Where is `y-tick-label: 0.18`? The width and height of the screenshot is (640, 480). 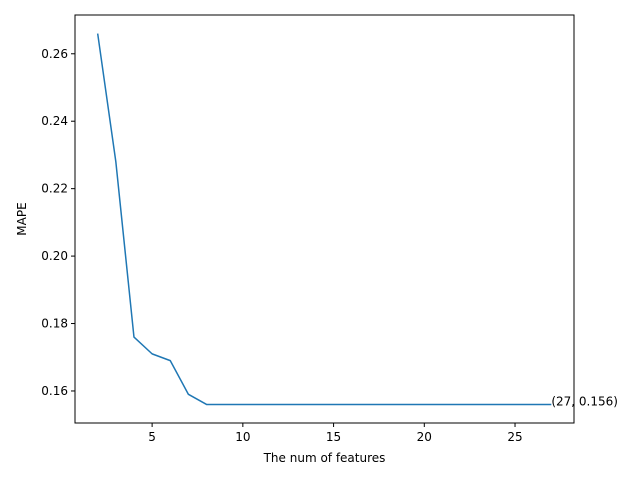
y-tick-label: 0.18 is located at coordinates (54, 324).